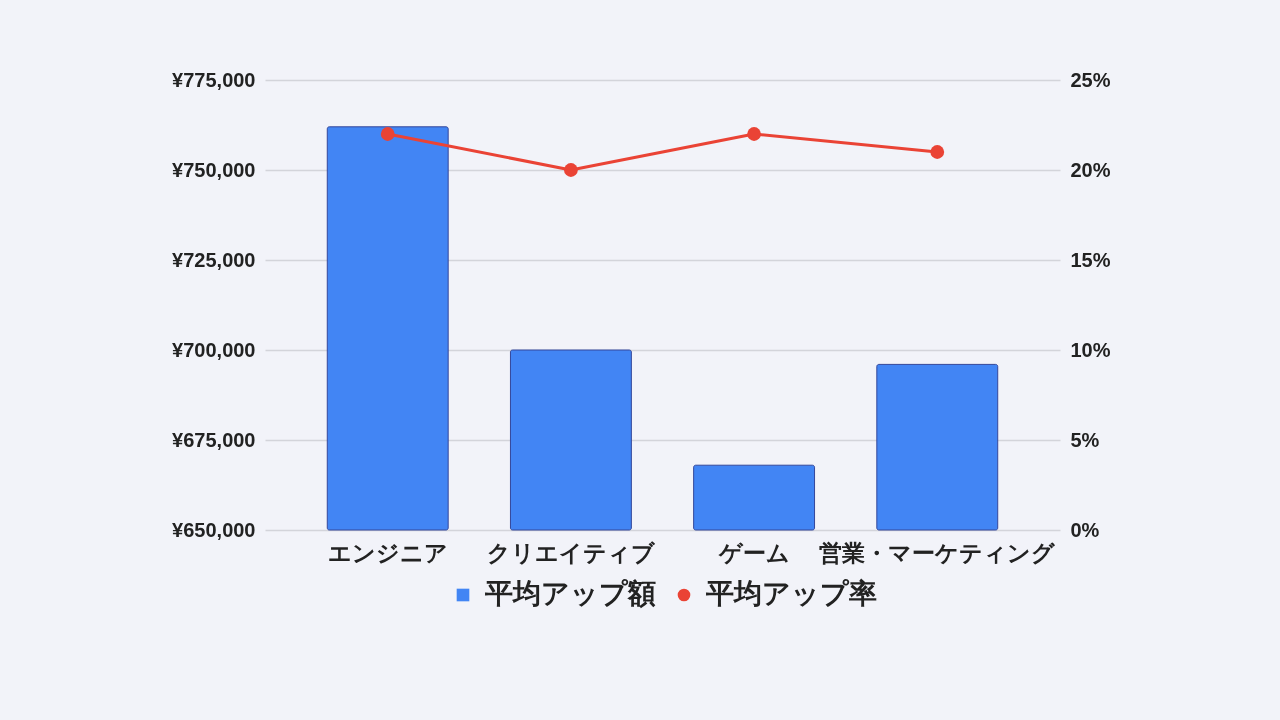 Image resolution: width=1280 pixels, height=720 pixels. Describe the element at coordinates (1090, 349) in the screenshot. I see `y2-tick-label: 10%` at that location.